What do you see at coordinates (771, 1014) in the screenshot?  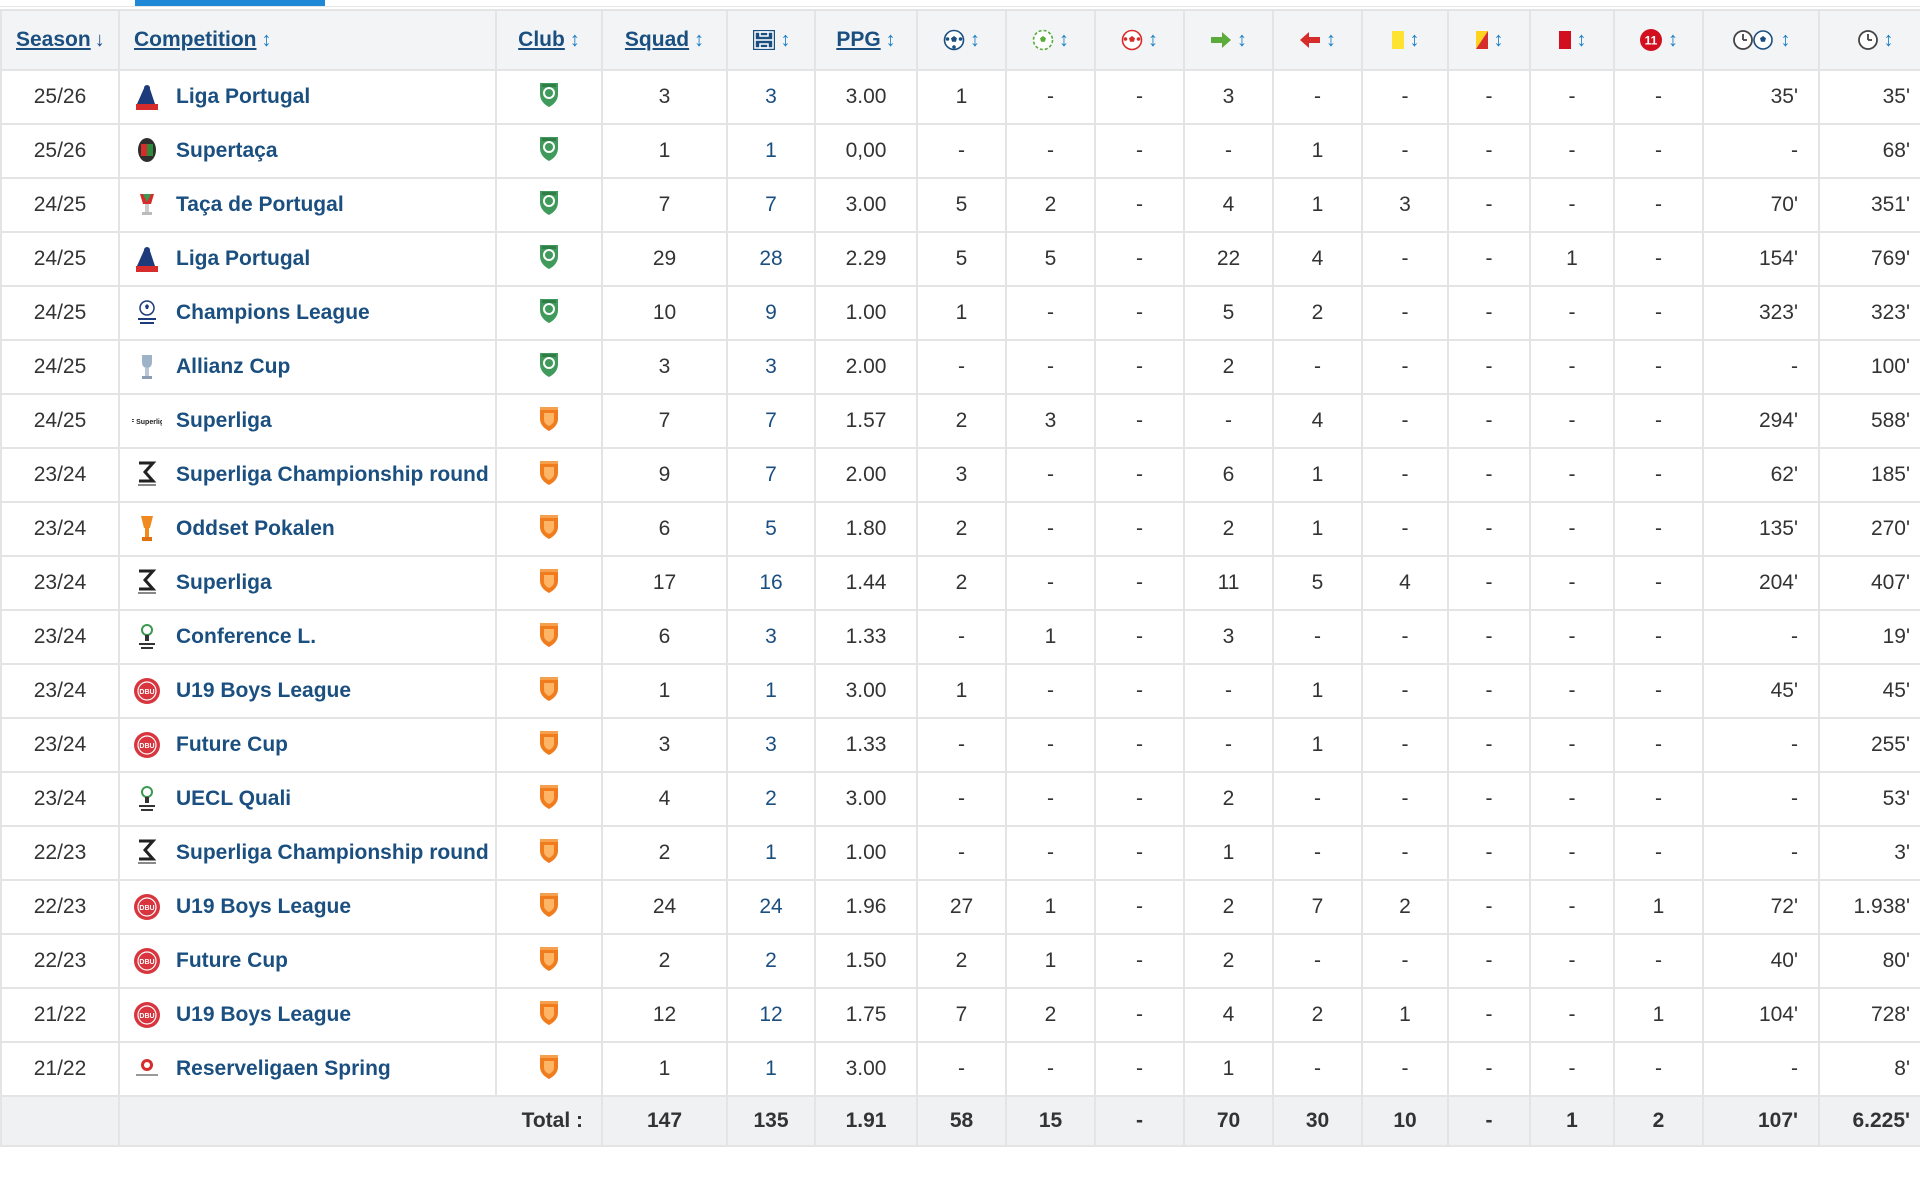 I see `appearances-link: 12` at bounding box center [771, 1014].